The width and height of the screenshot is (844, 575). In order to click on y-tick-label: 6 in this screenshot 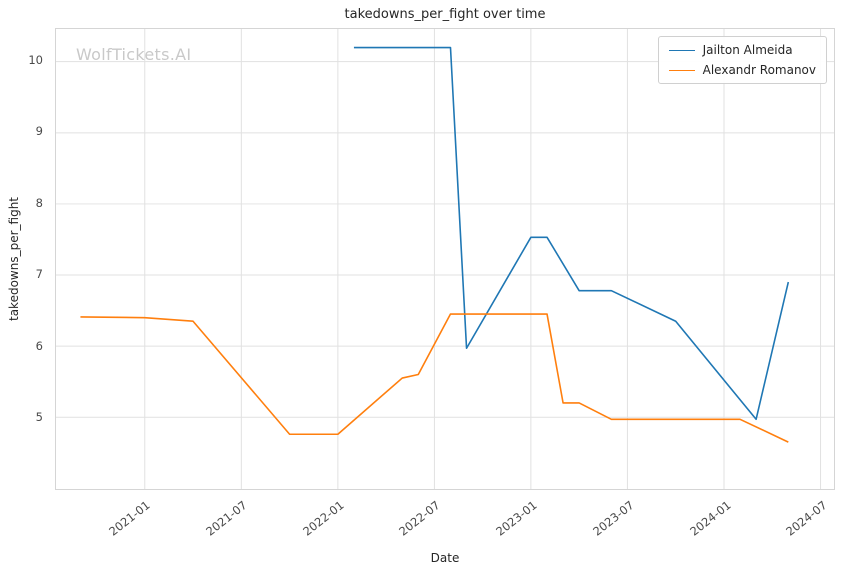, I will do `click(39, 345)`.